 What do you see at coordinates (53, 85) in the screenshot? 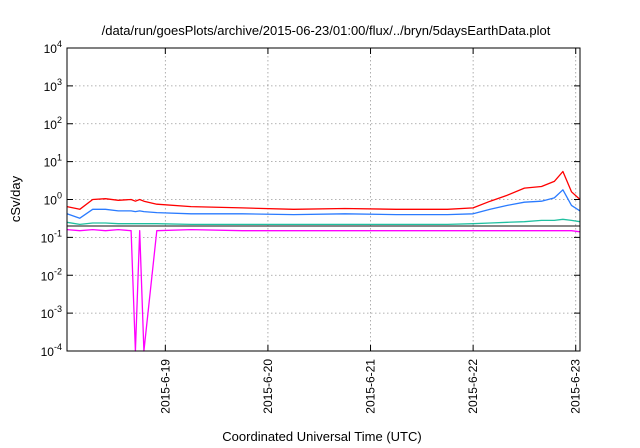
I see `y-tick-label: 10³` at bounding box center [53, 85].